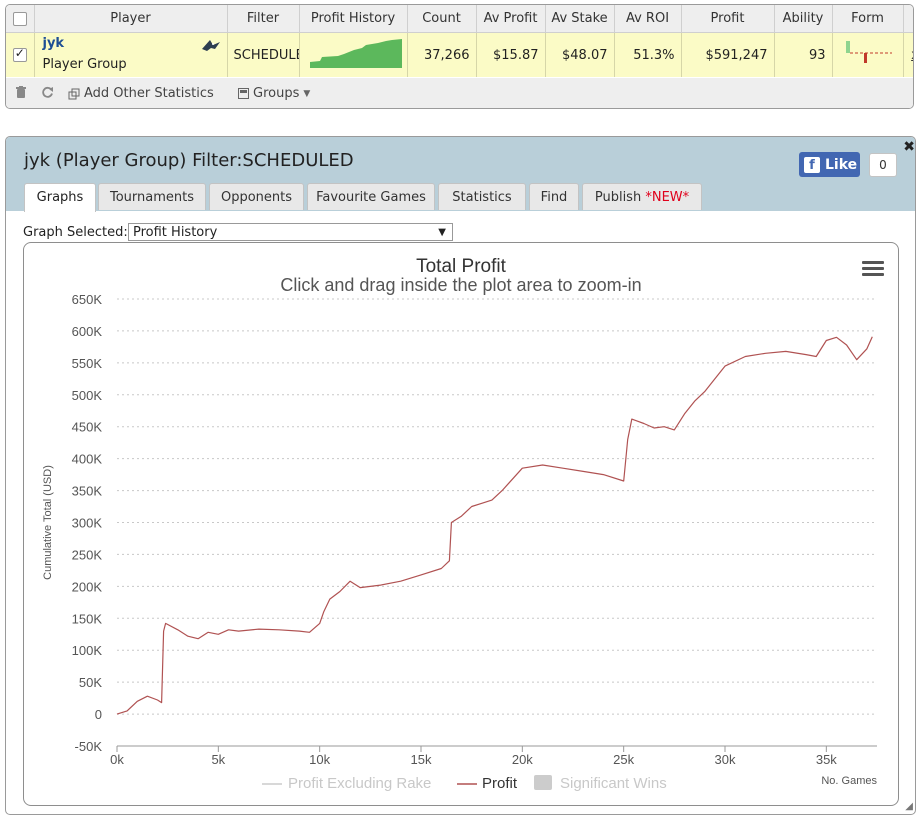  What do you see at coordinates (152, 196) in the screenshot?
I see `tab-tournaments: Tournaments` at bounding box center [152, 196].